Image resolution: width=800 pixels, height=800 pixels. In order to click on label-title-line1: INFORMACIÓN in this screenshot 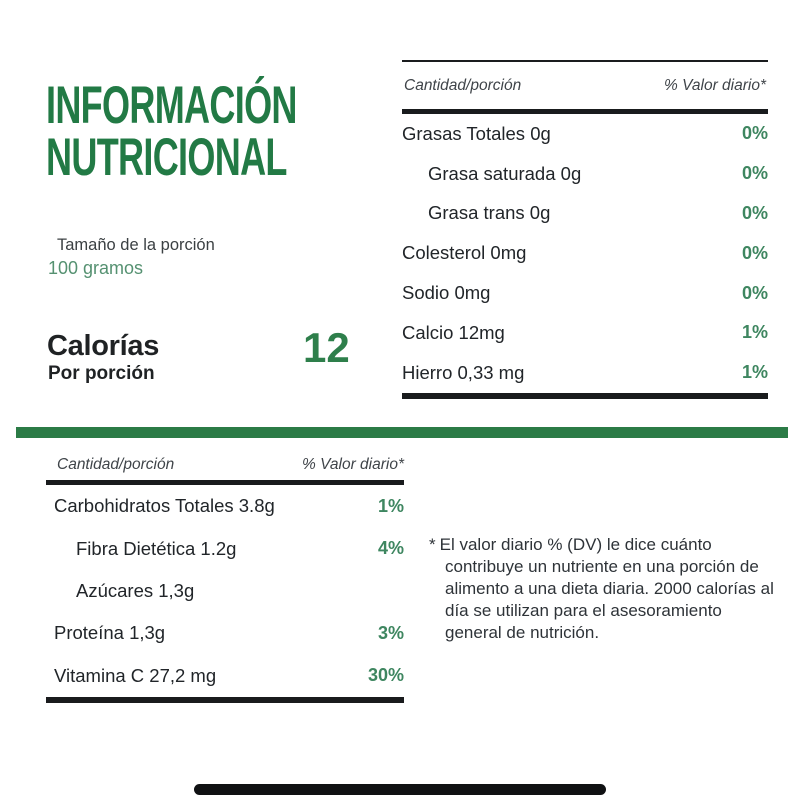, I will do `click(171, 105)`.